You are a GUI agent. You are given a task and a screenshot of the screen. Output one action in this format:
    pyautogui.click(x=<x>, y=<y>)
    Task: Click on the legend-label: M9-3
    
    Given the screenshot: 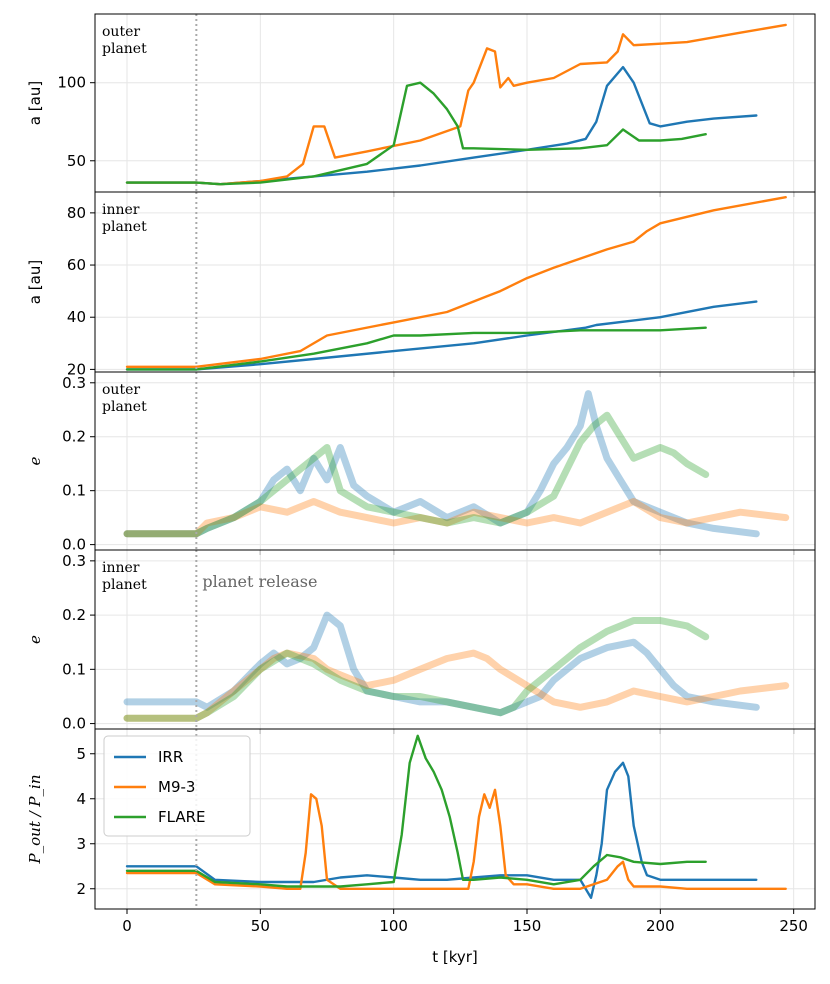 What is the action you would take?
    pyautogui.click(x=176, y=787)
    